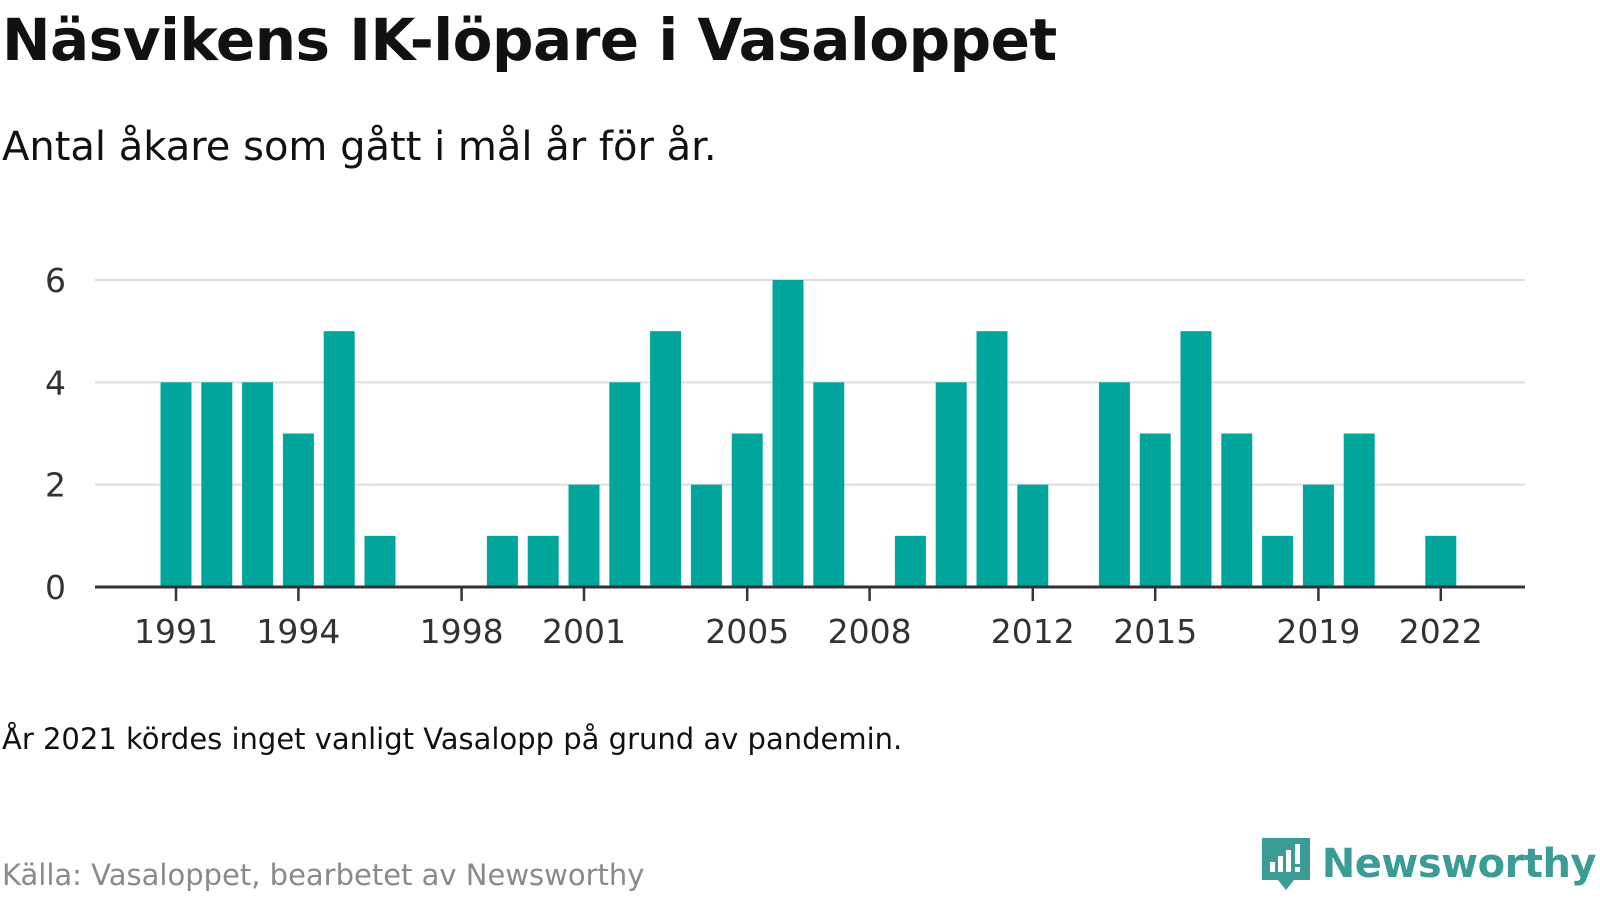  Describe the element at coordinates (502, 561) in the screenshot. I see `bar-1999` at that location.